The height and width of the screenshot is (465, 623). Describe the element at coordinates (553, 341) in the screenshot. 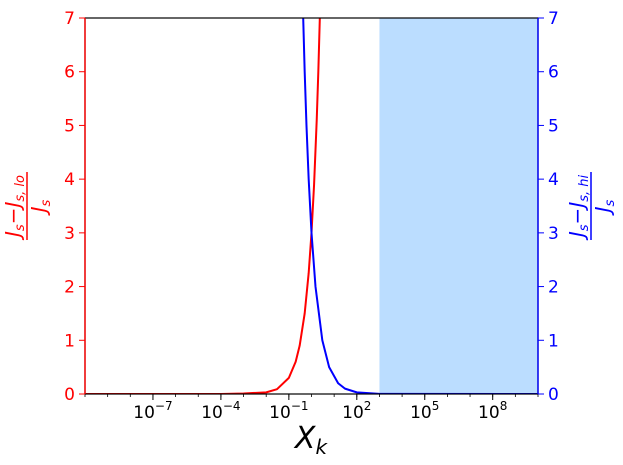

I see `right-y-tick-label: 1` at that location.